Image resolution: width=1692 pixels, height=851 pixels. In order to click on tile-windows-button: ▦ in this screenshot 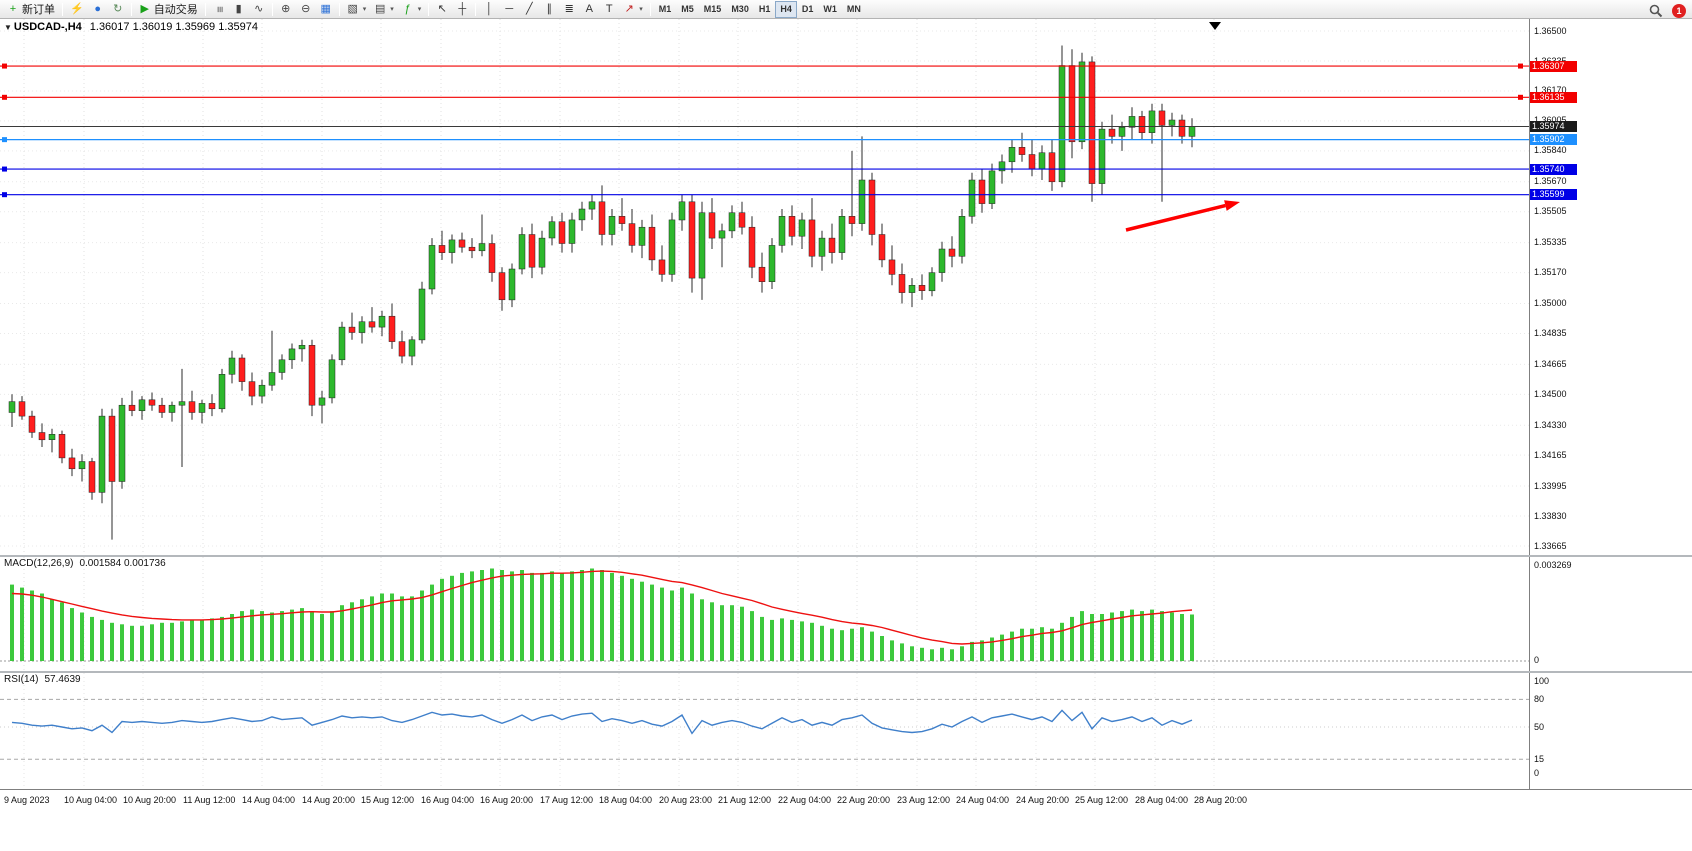, I will do `click(326, 9)`.